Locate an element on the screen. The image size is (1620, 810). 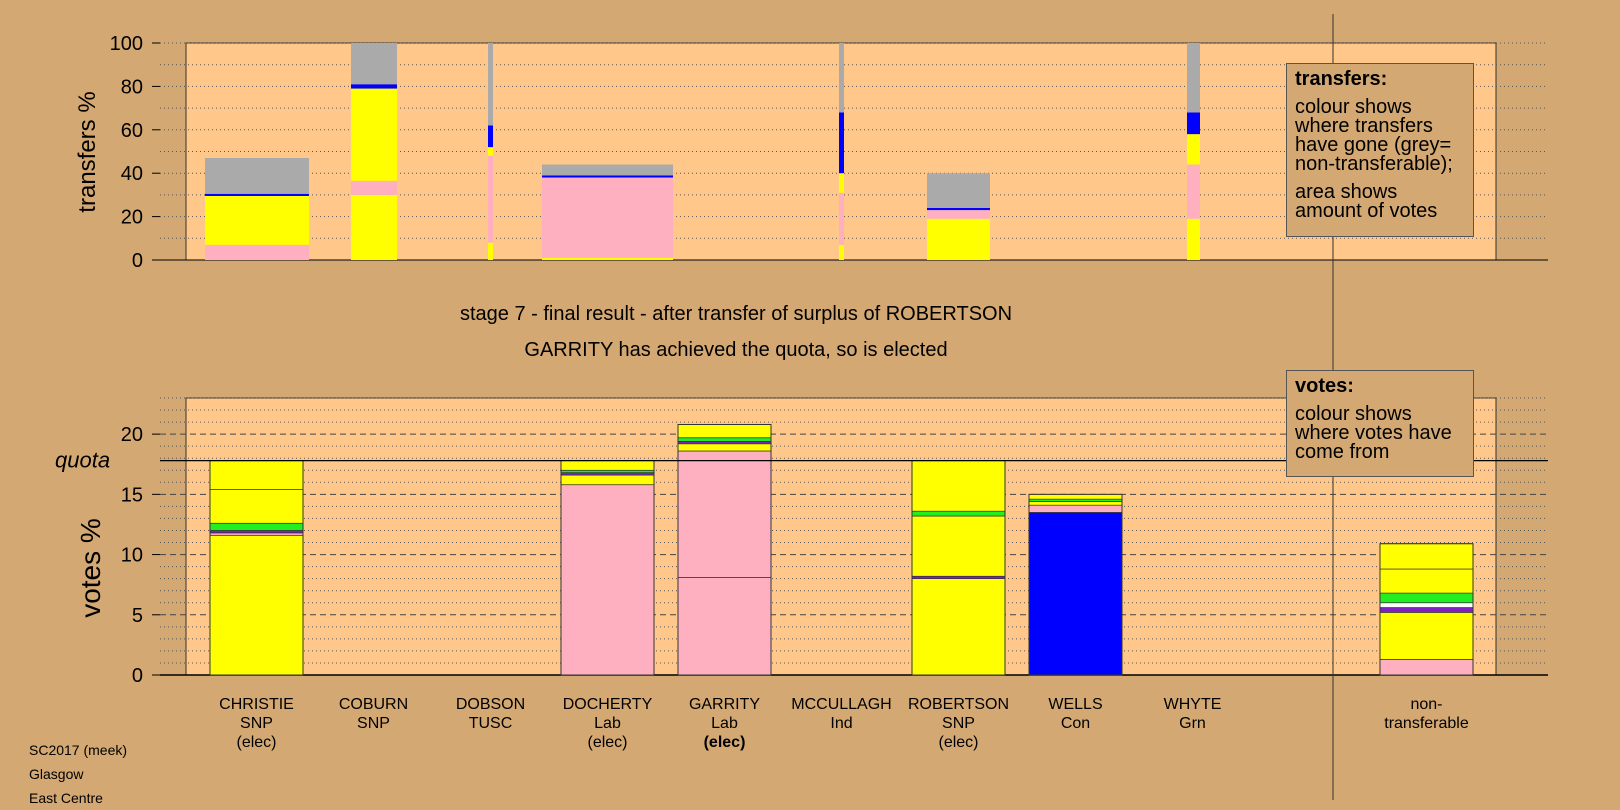
votes-y-tick-label: 20 is located at coordinates (132, 435).